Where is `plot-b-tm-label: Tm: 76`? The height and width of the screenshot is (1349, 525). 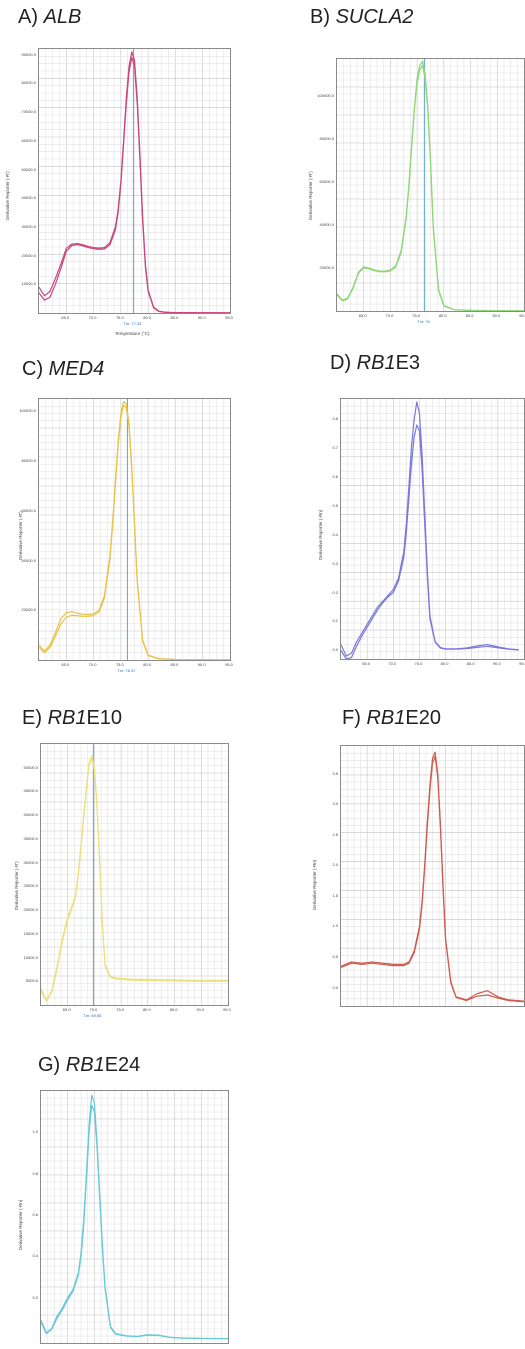
plot-b-tm-label: Tm: 76 is located at coordinates (423, 321).